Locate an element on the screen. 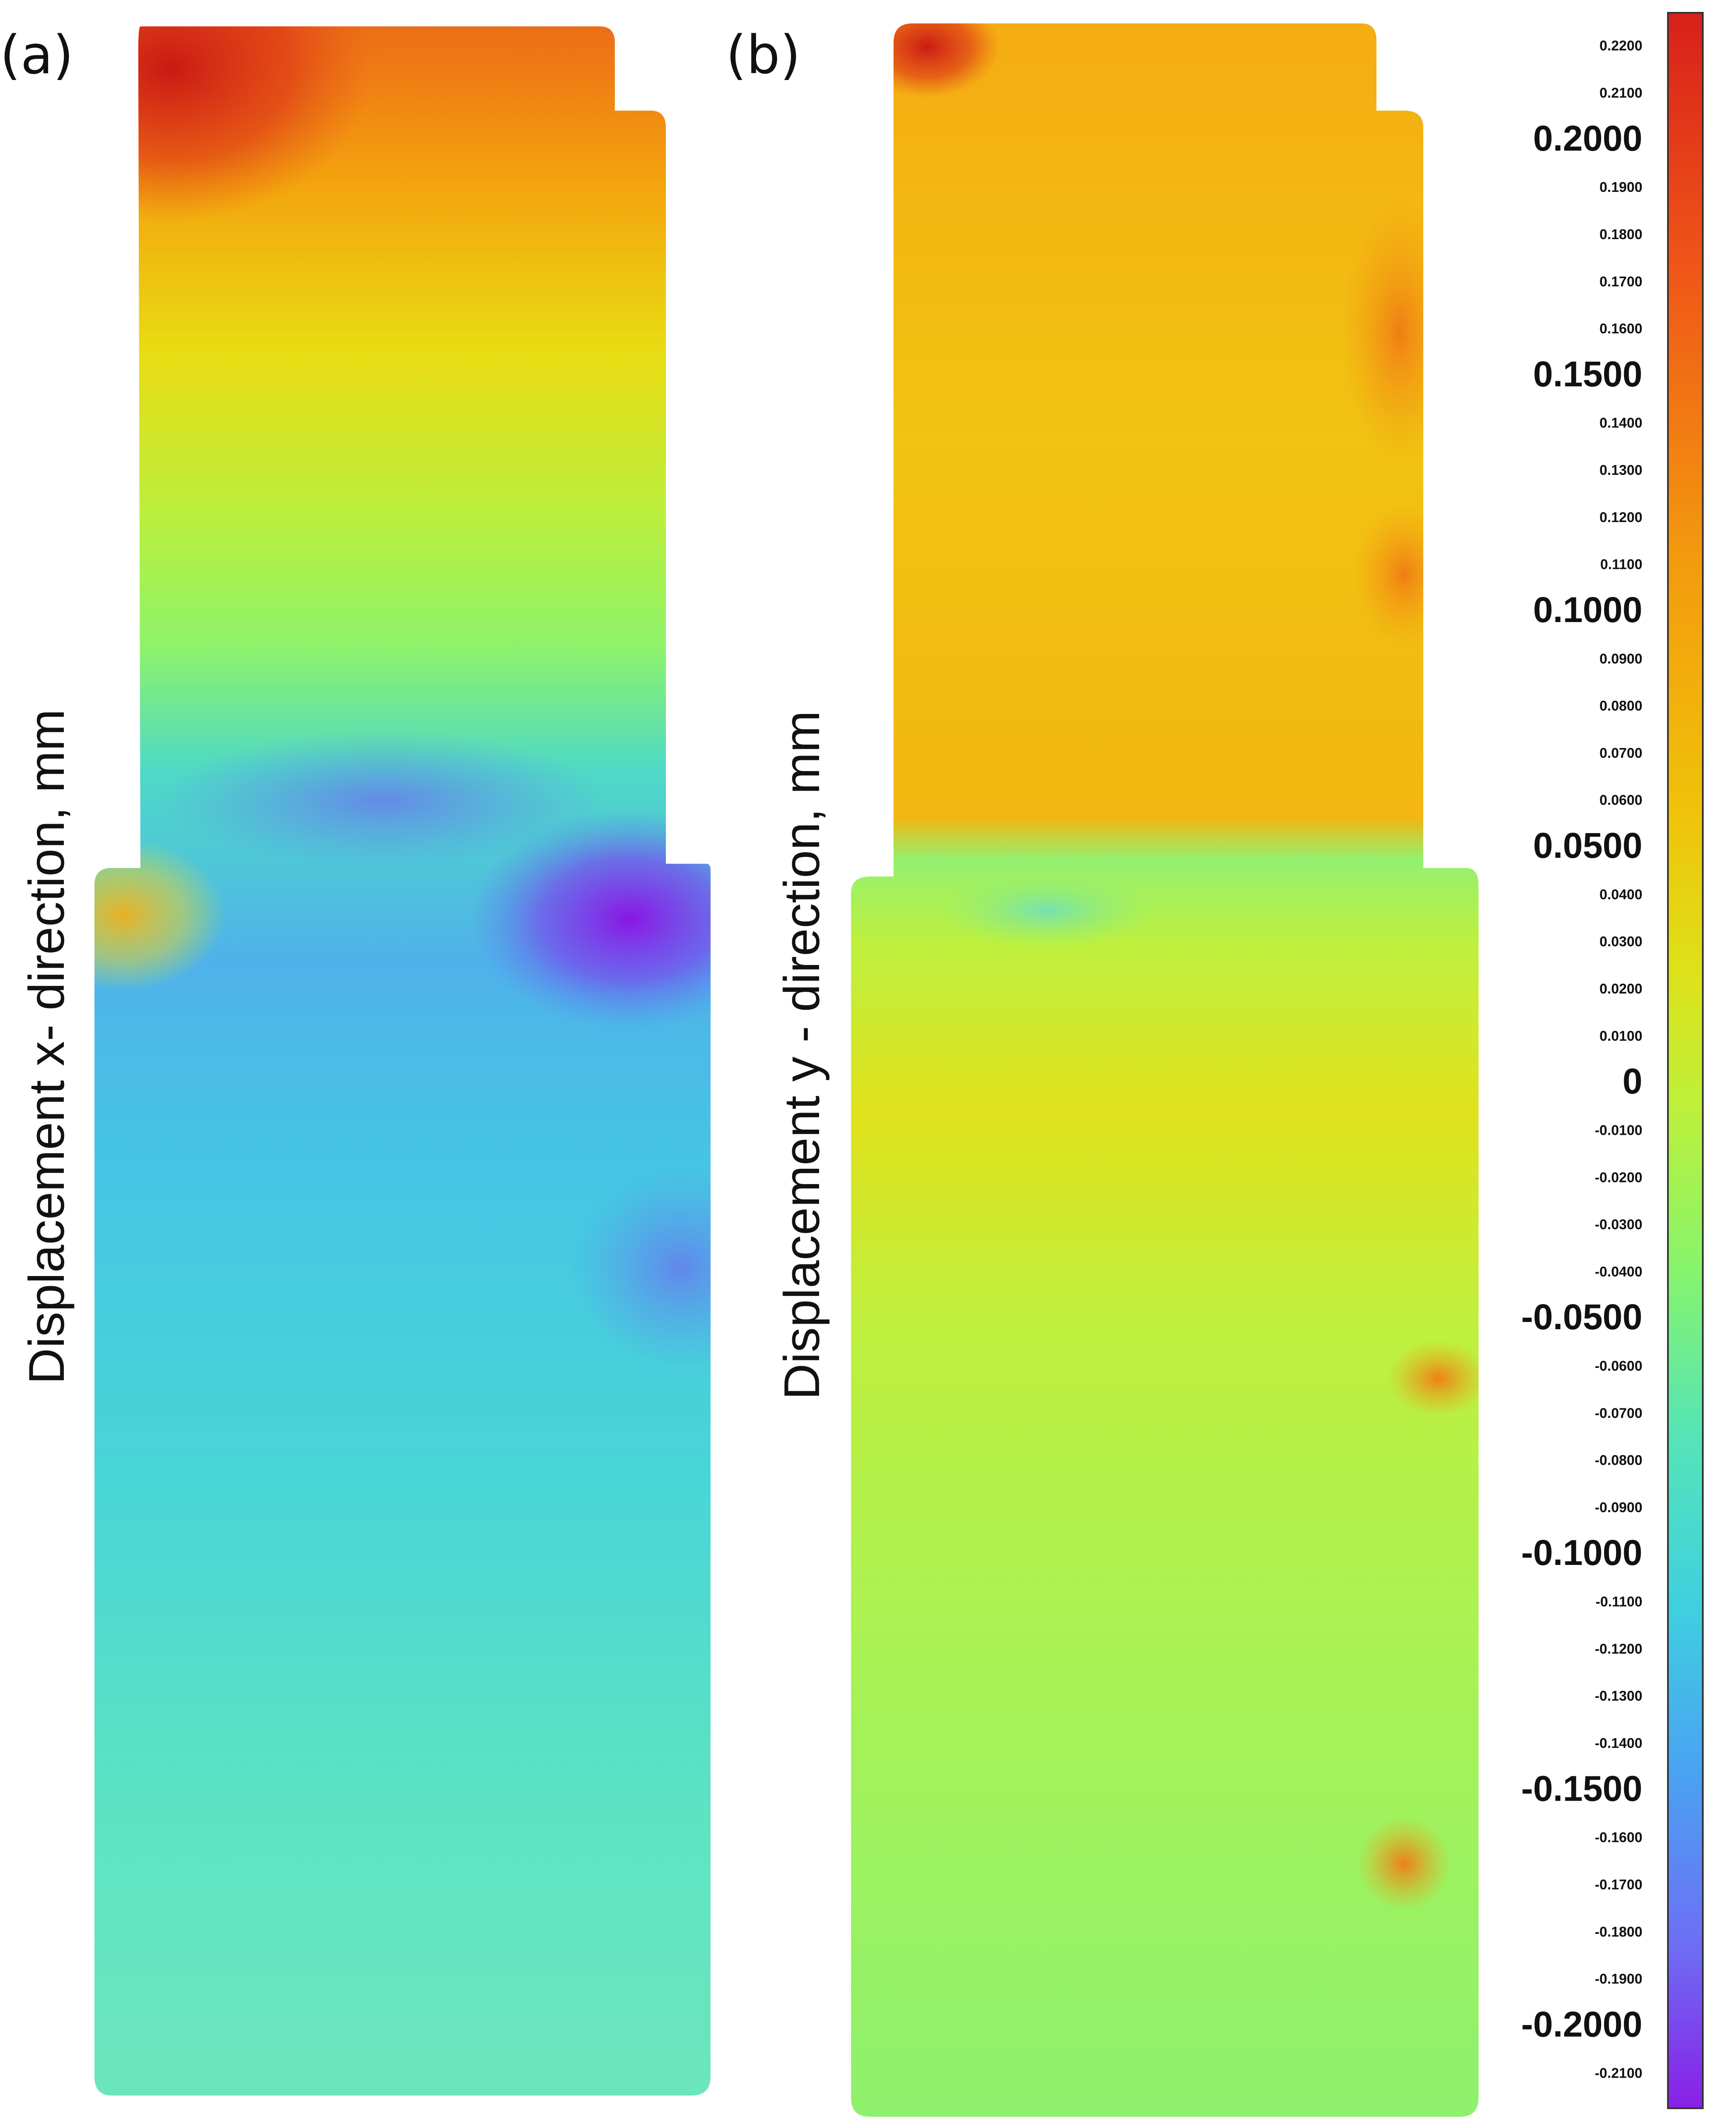 Image resolution: width=1736 pixels, height=2127 pixels. colorbar-tick-label: 0.1200 is located at coordinates (1620, 517).